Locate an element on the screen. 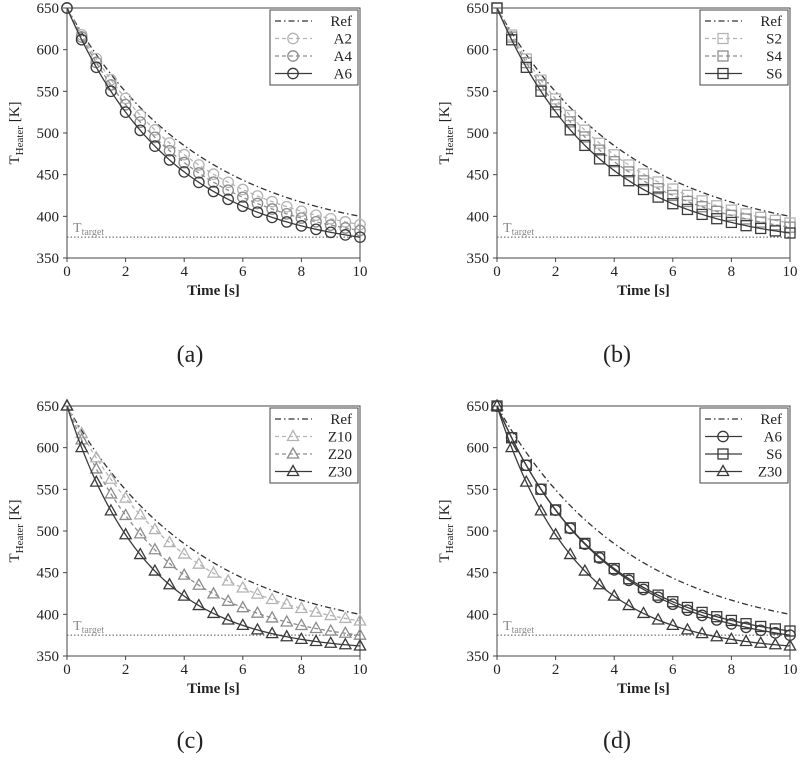 This screenshot has width=800, height=763. legend-box is located at coordinates (744, 47).